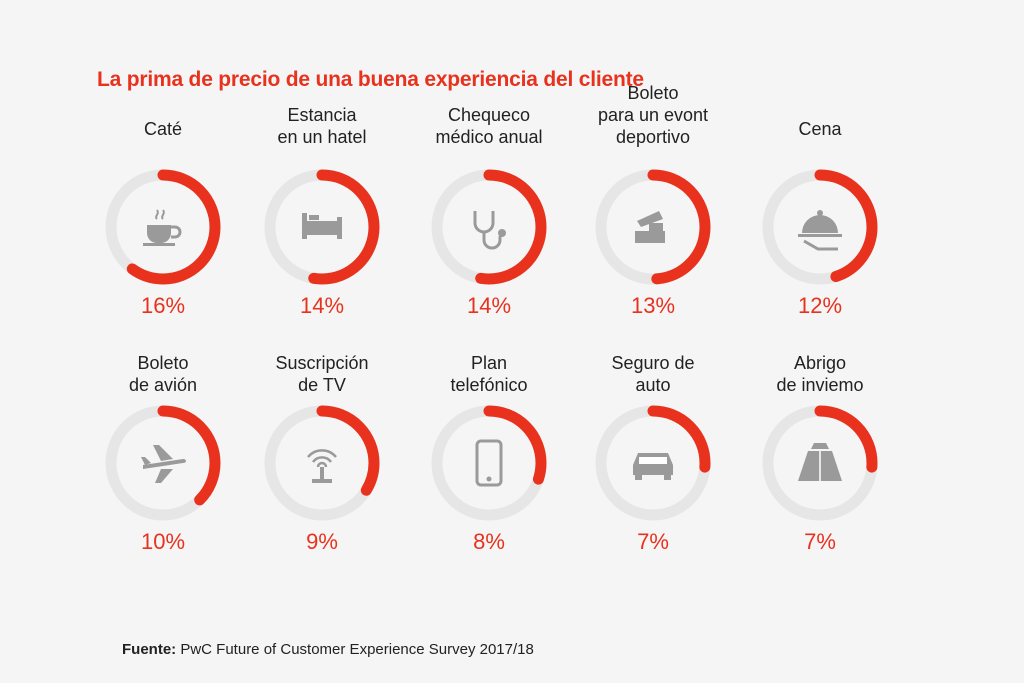 Image resolution: width=1024 pixels, height=683 pixels. Describe the element at coordinates (322, 126) in the screenshot. I see `item-label: Estancia en un hatel` at that location.